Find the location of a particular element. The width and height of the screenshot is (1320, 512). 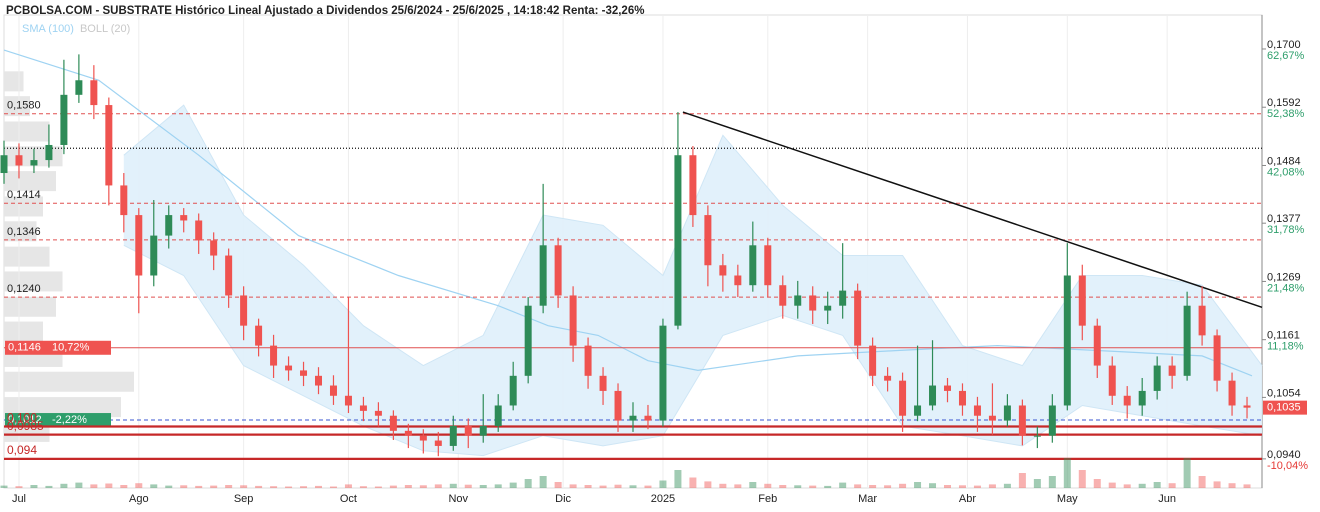

level-label: 0,094 is located at coordinates (22, 450).